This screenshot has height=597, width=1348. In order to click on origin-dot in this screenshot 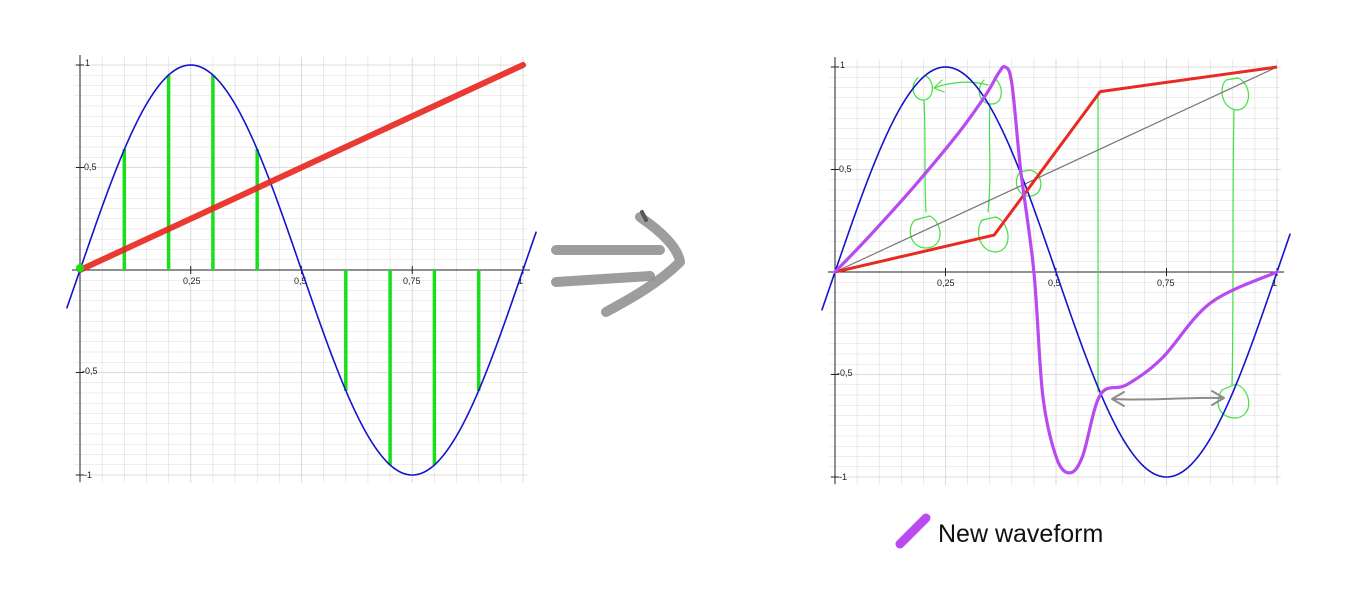, I will do `click(80, 268)`.